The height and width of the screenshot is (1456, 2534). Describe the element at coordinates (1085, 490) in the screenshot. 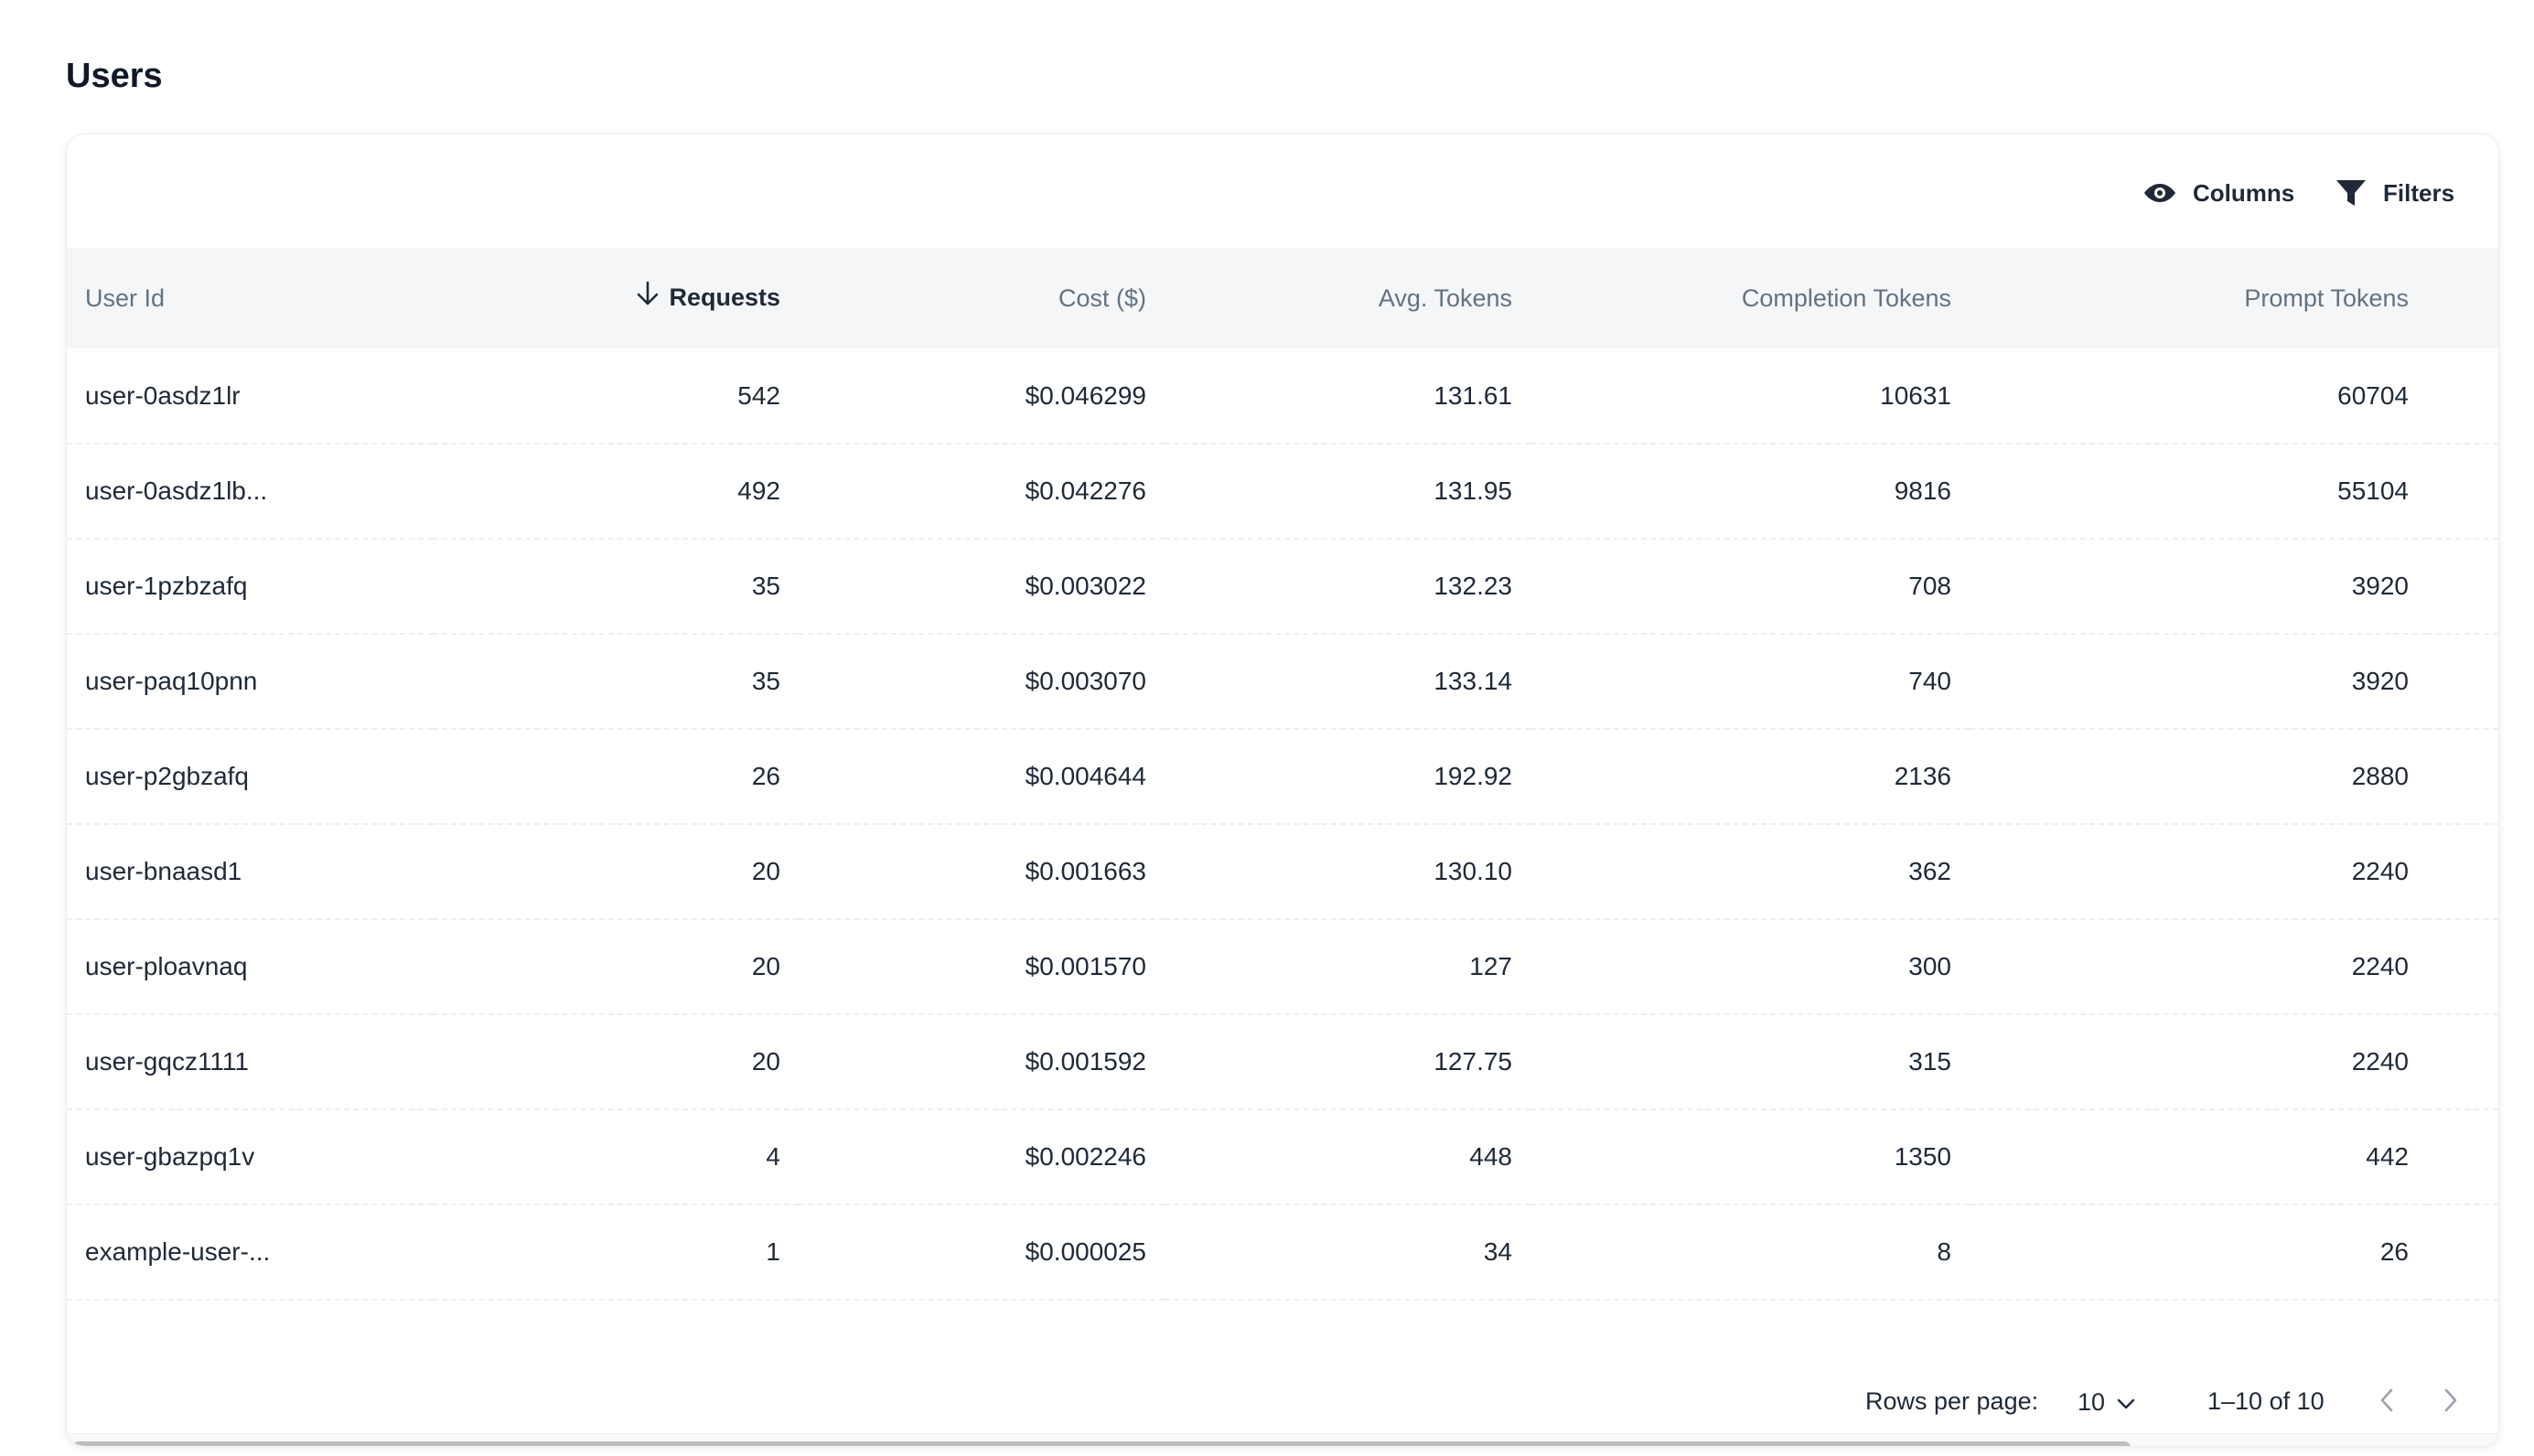

I see `cost-cell: $0.042276` at that location.